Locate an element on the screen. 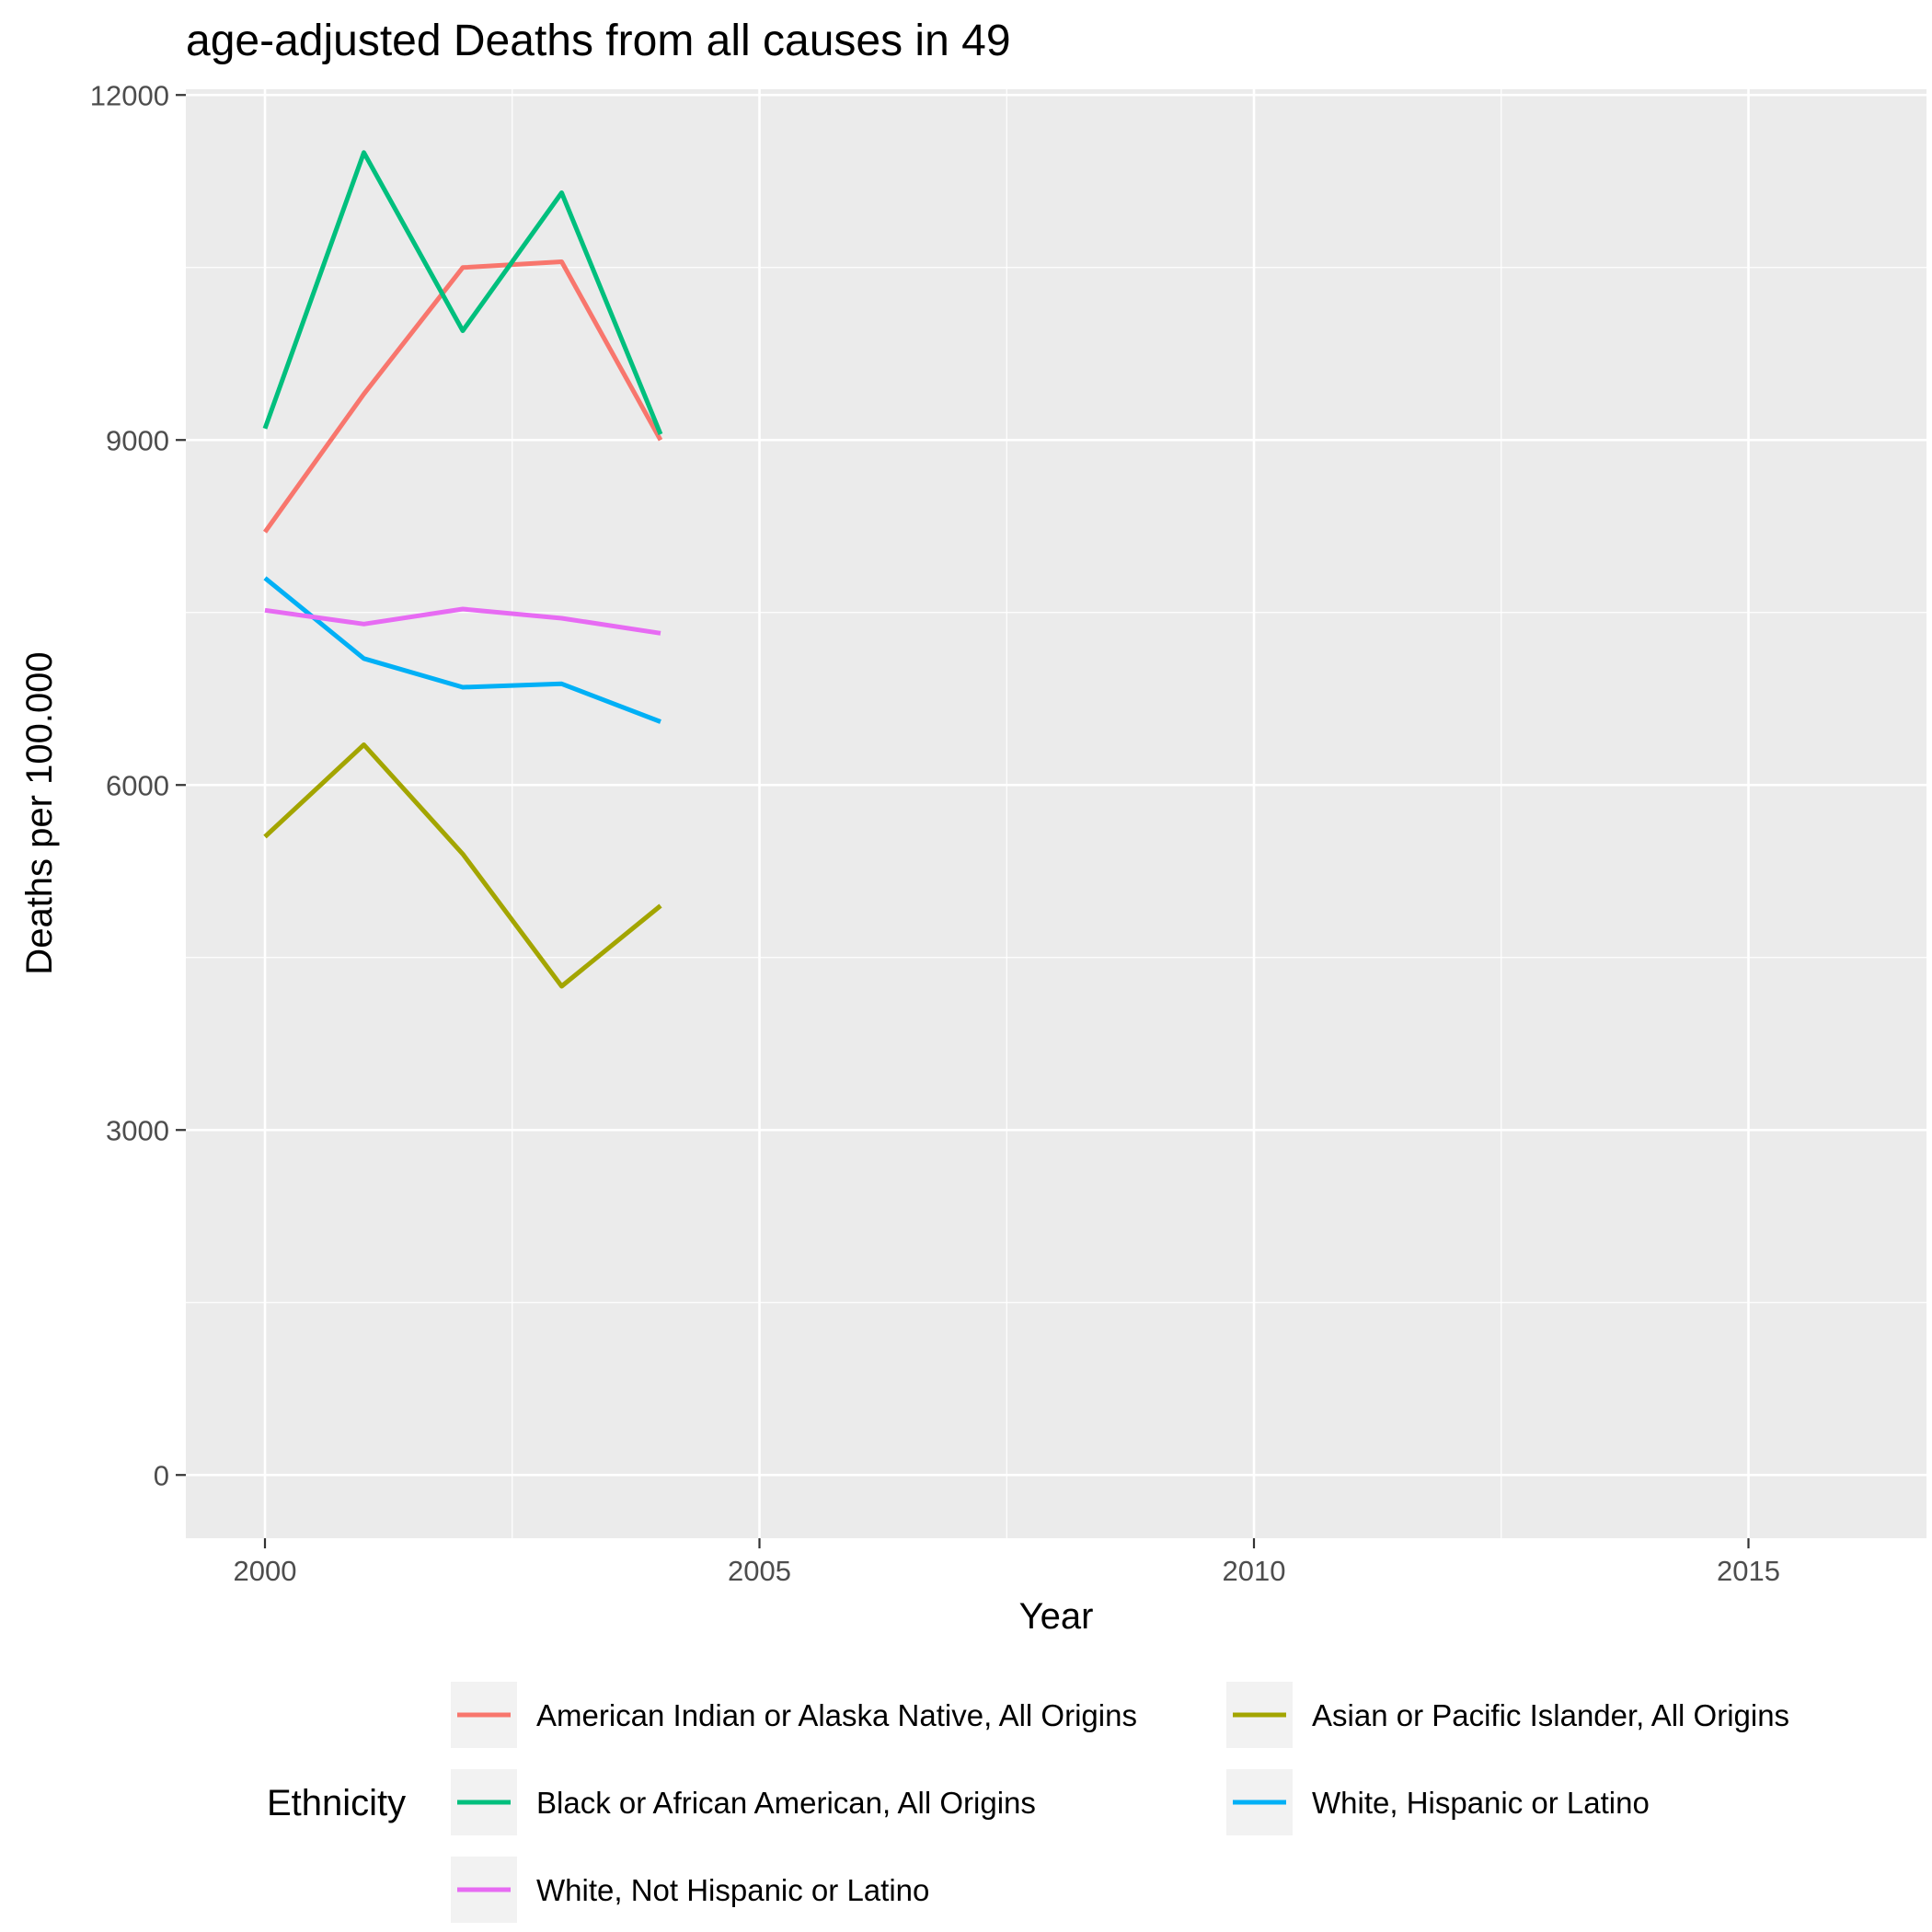  legend-label: Black or African American, All Origins is located at coordinates (786, 1803).